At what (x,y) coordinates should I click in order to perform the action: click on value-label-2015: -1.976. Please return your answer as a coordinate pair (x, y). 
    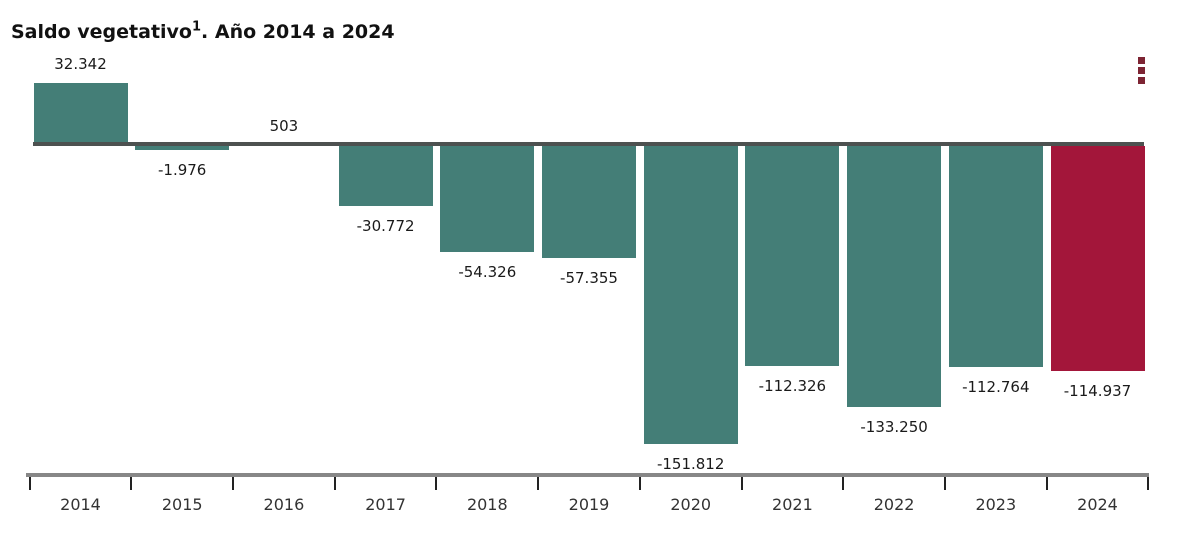
    Looking at the image, I should click on (182, 170).